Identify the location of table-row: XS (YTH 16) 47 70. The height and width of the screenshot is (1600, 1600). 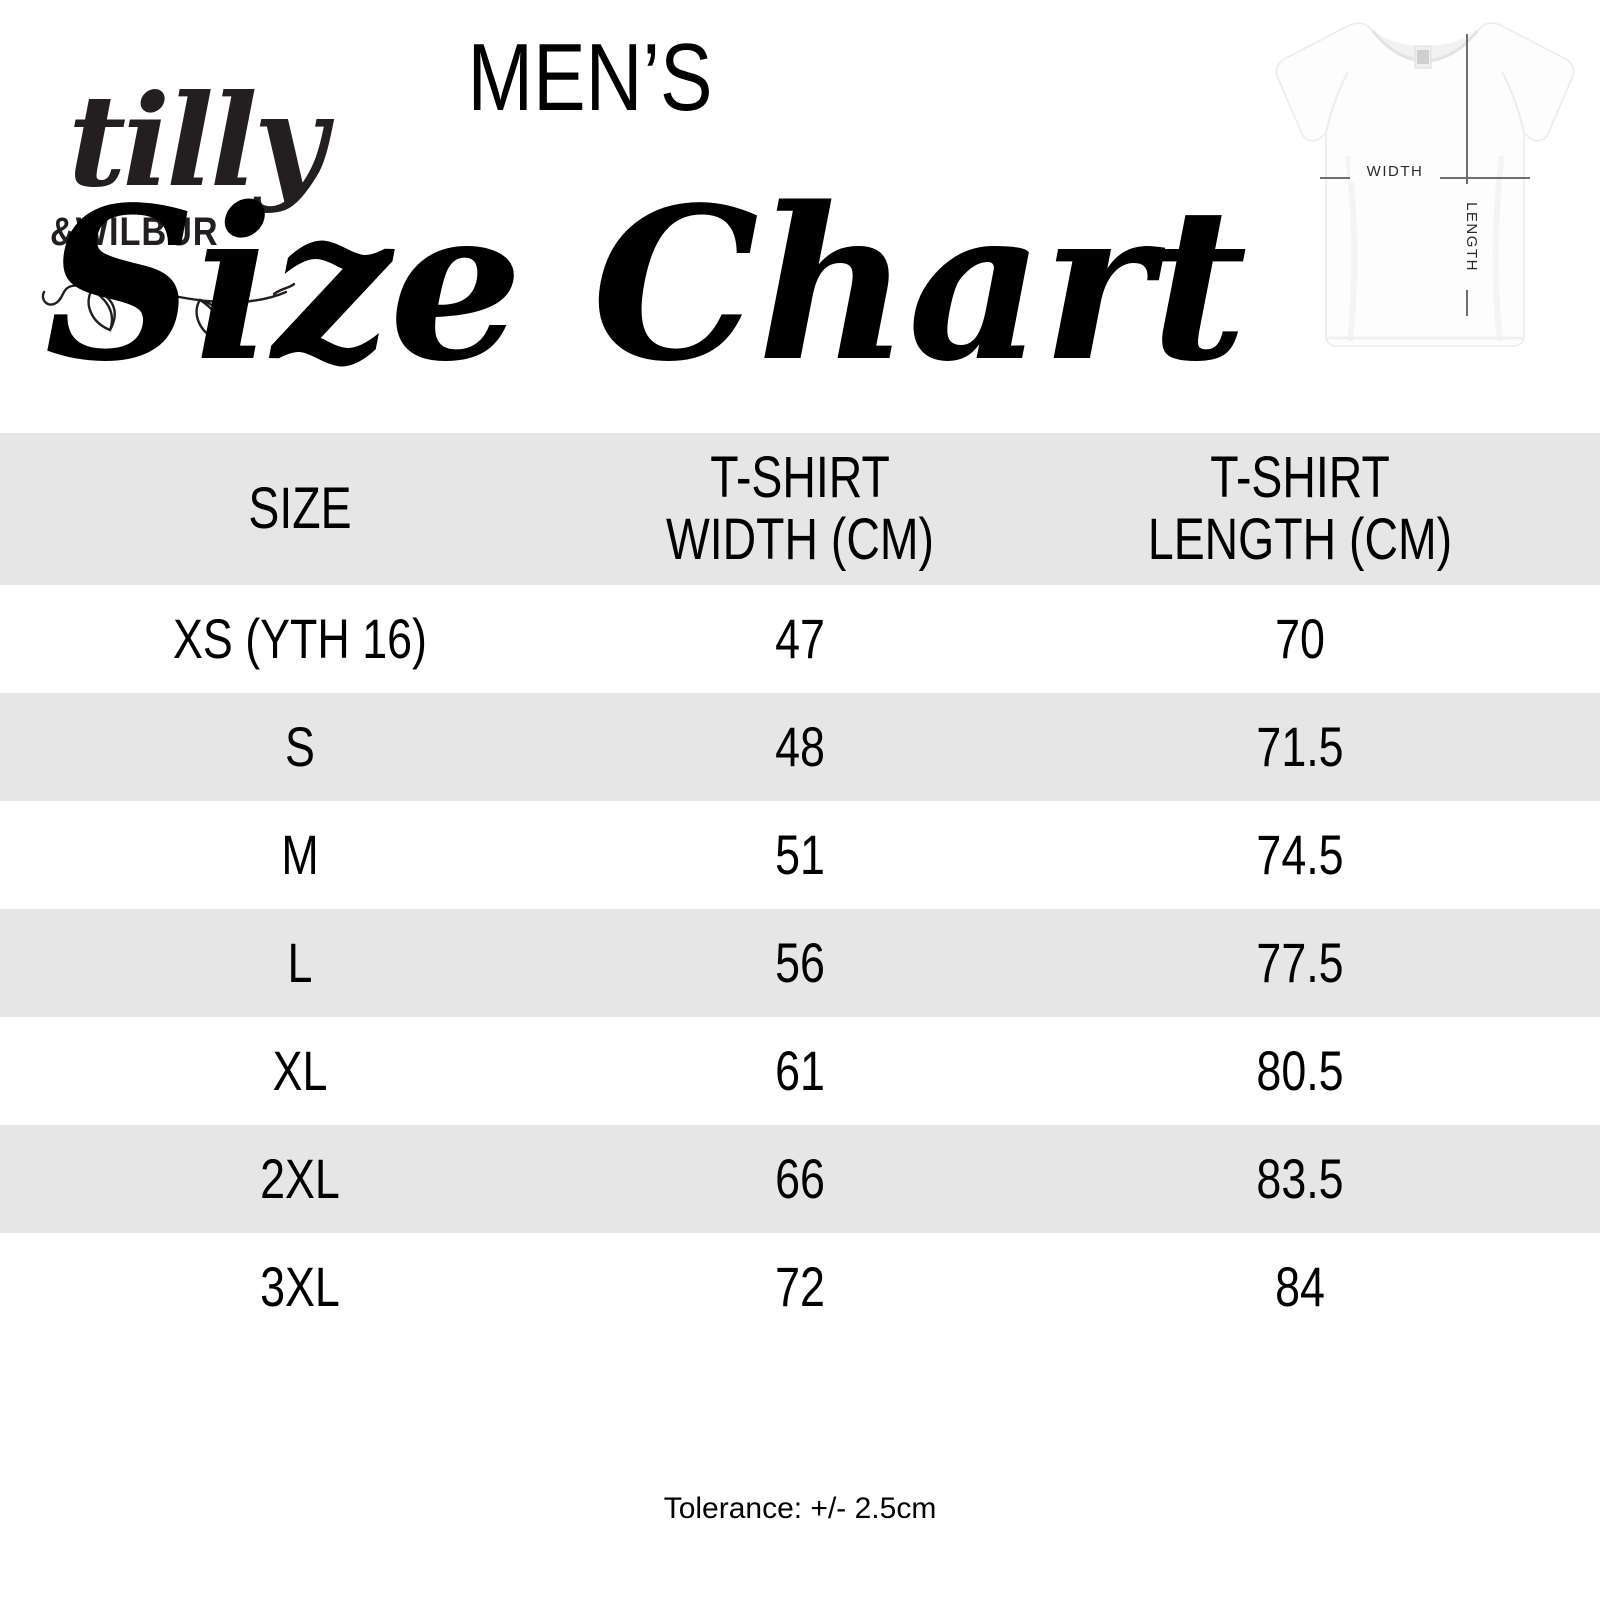
(800, 639).